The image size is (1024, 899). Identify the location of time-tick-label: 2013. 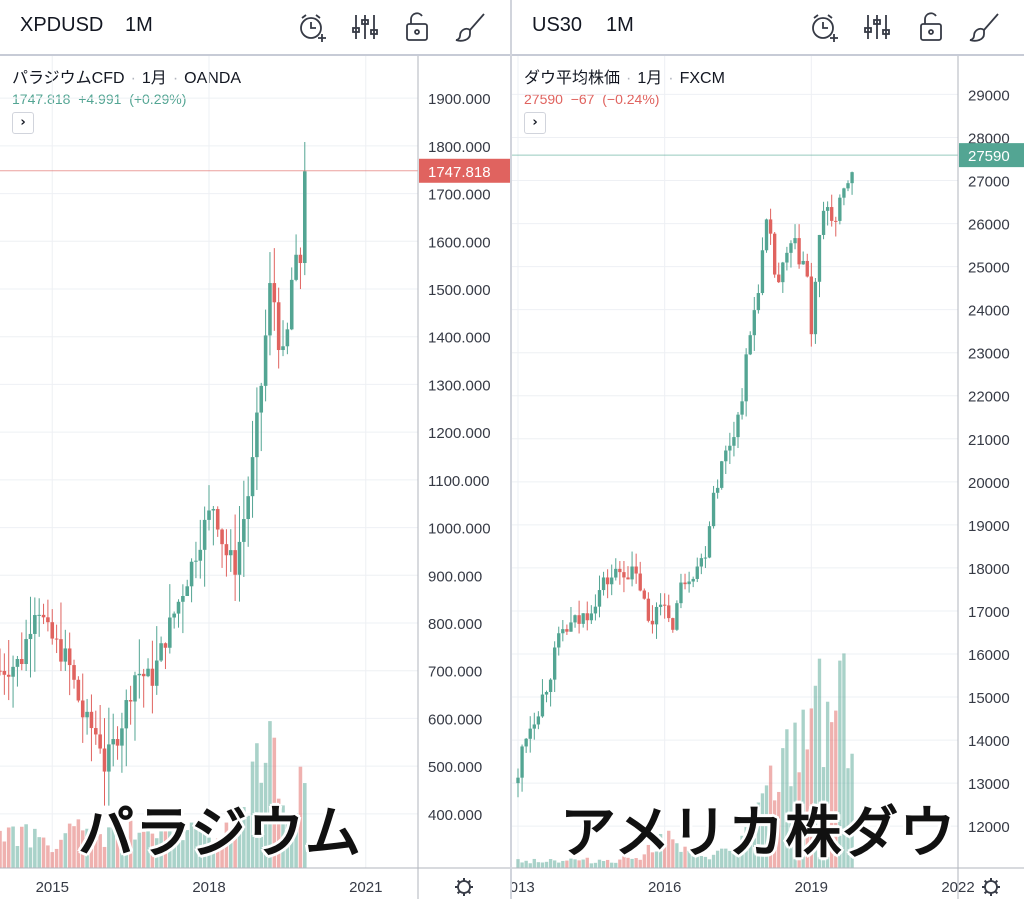
(523, 887).